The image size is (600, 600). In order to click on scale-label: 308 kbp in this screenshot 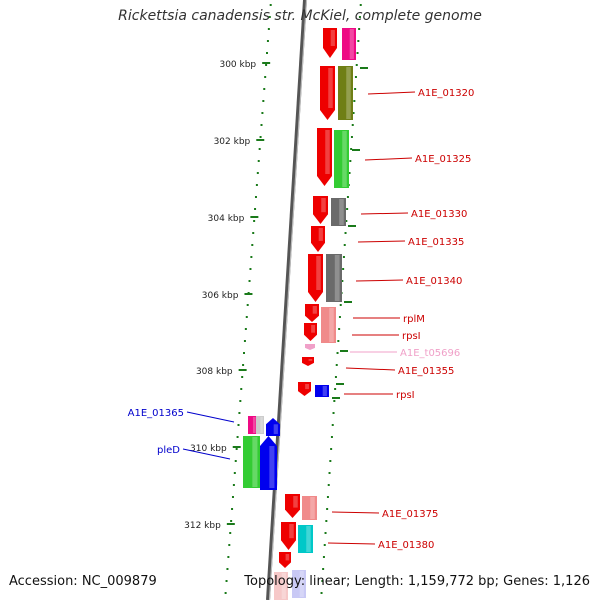, I will do `click(214, 372)`.